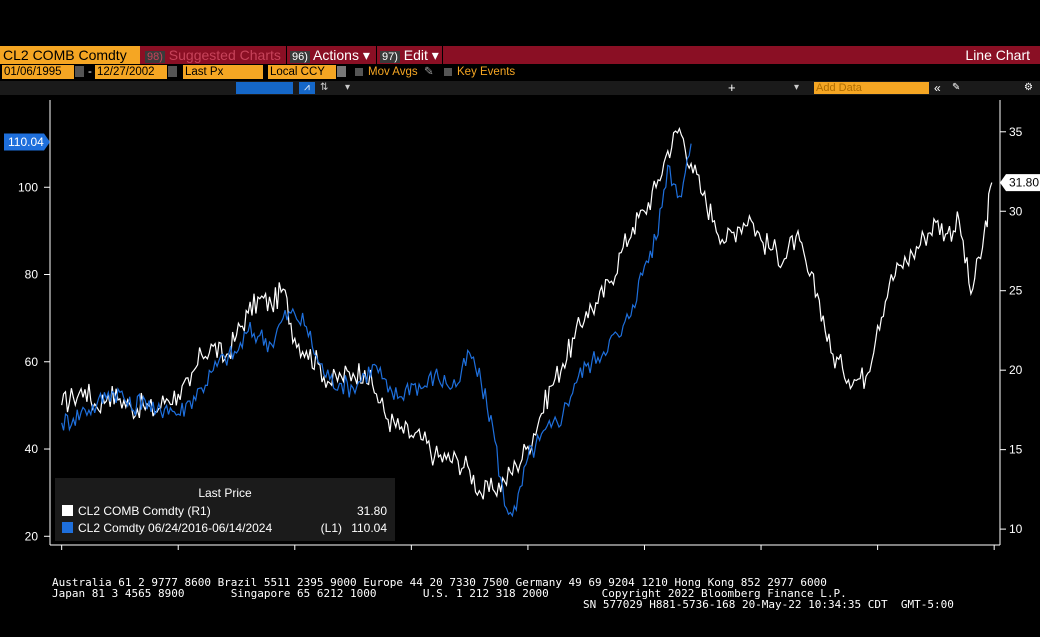 This screenshot has width=1040, height=637. I want to click on edit-label: Edit ▾, so click(421, 55).